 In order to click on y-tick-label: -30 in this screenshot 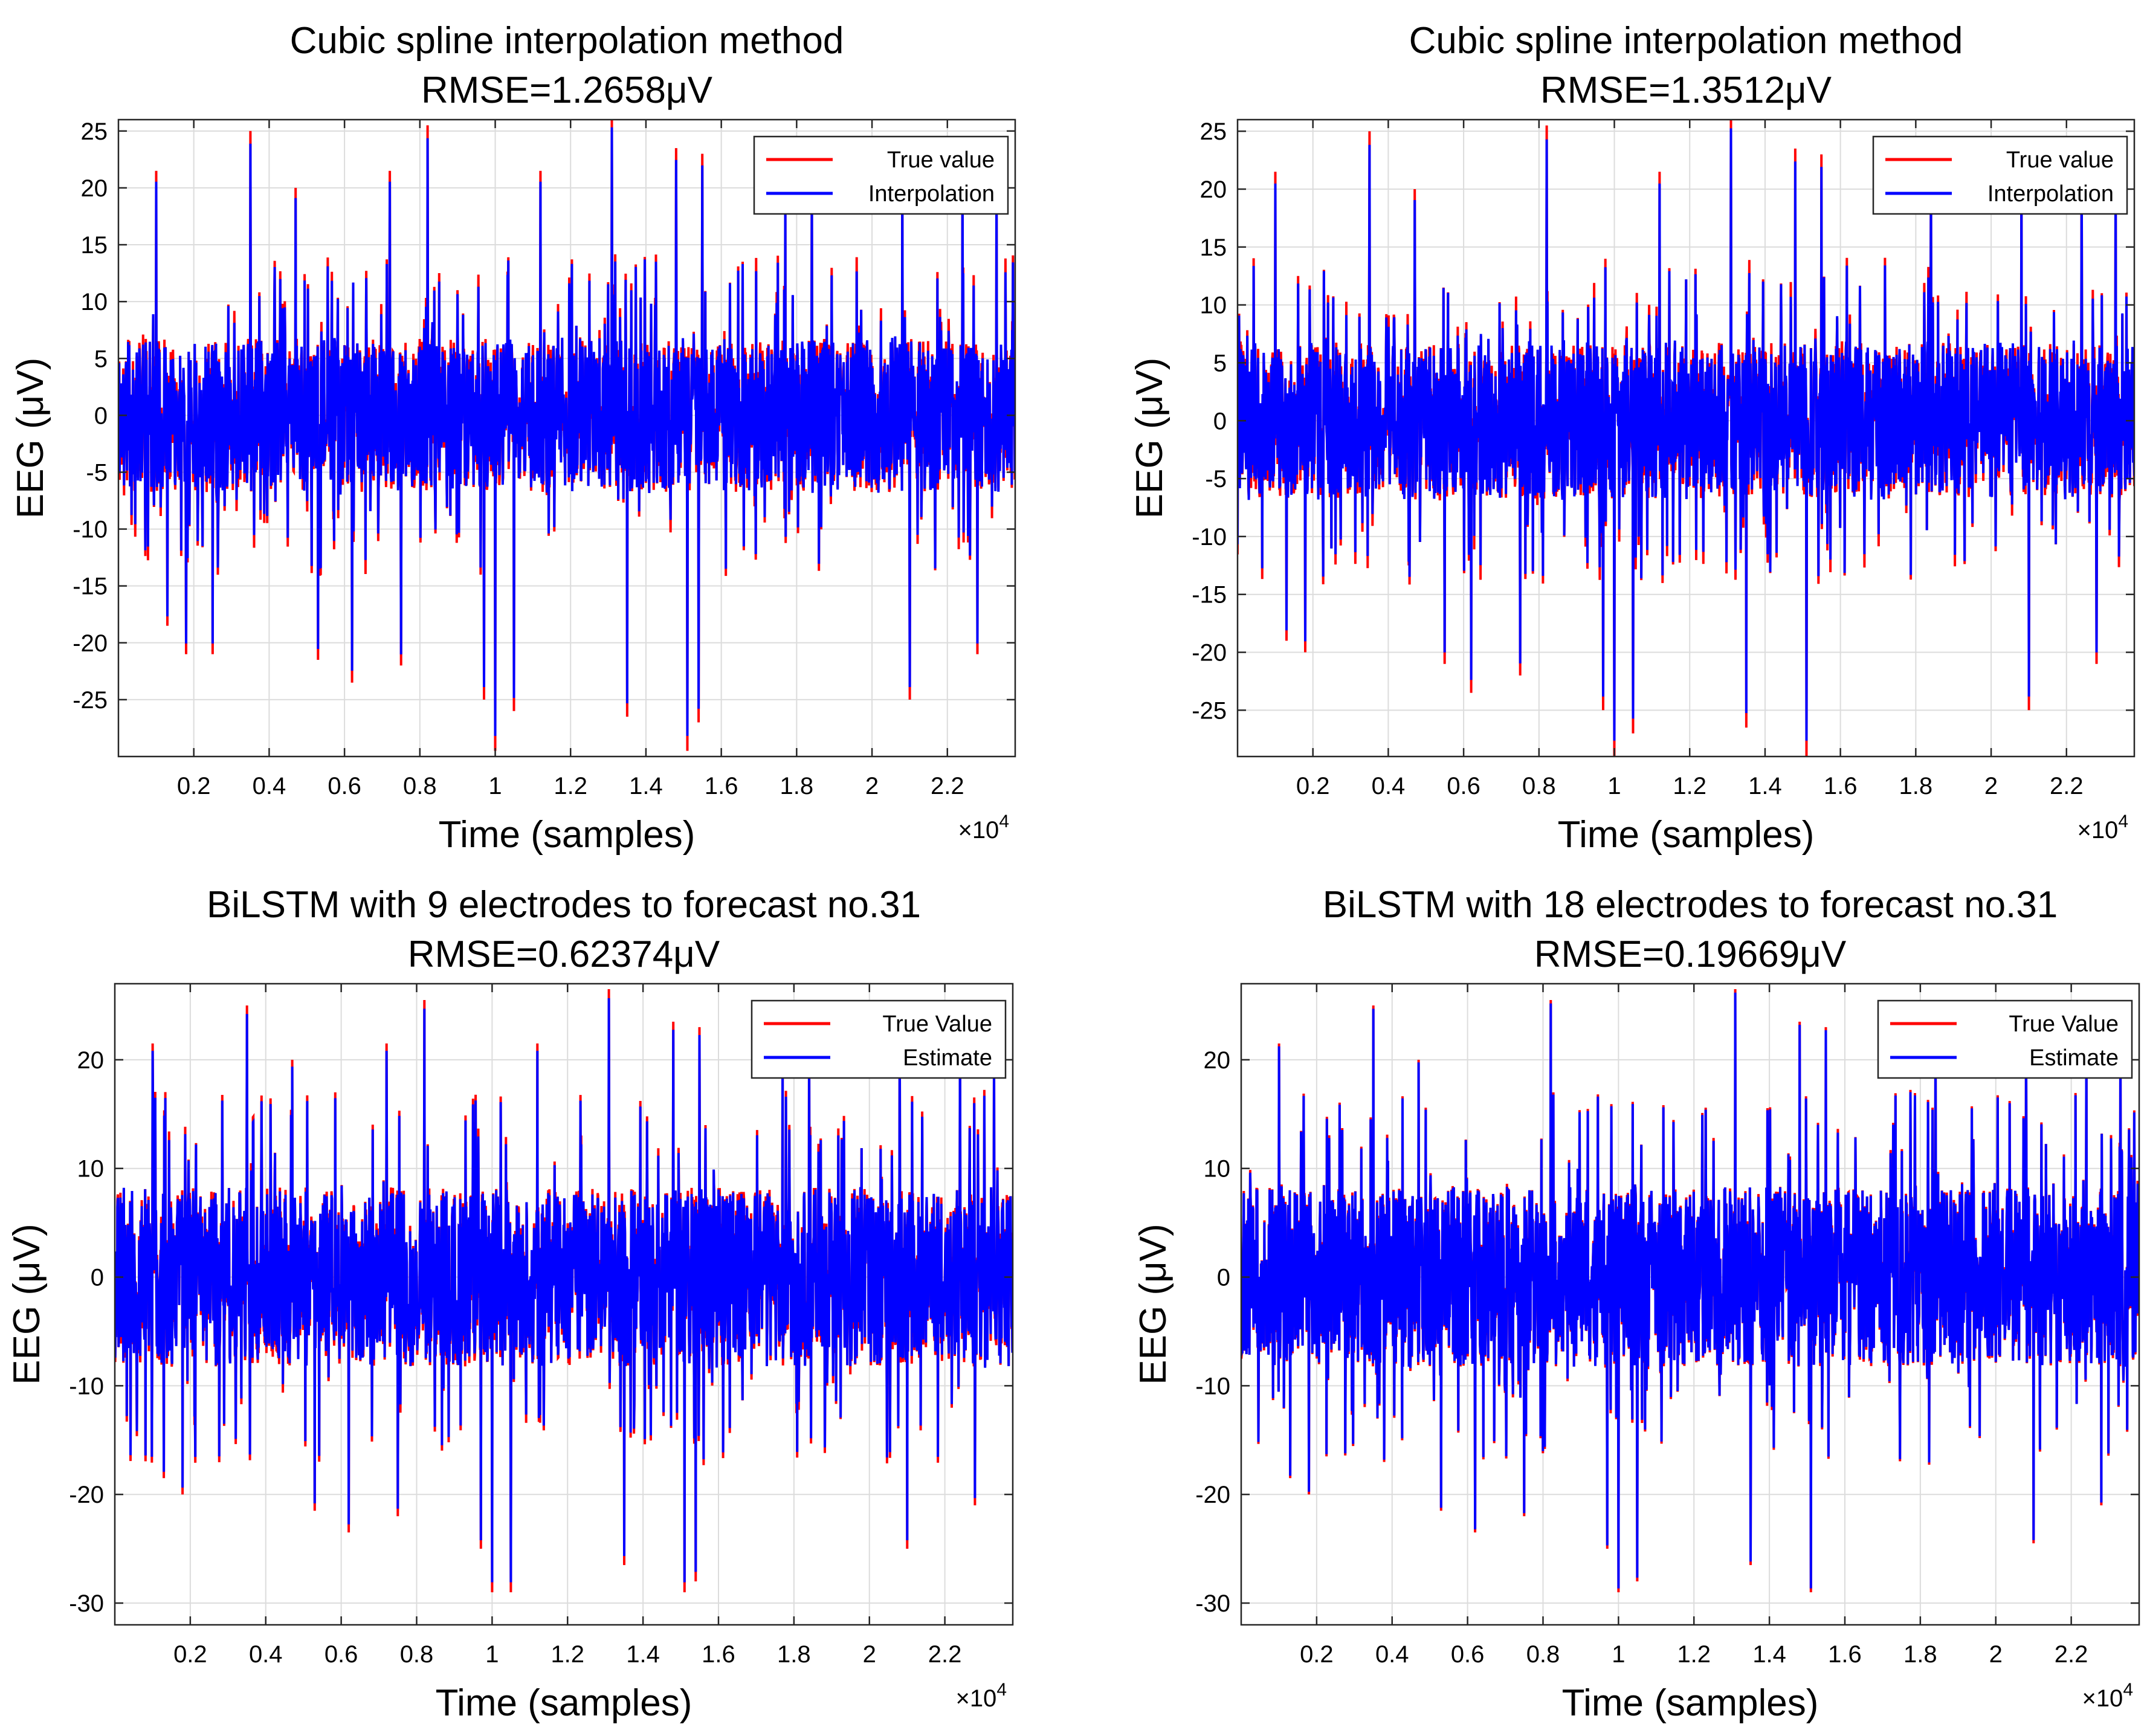, I will do `click(86, 1603)`.